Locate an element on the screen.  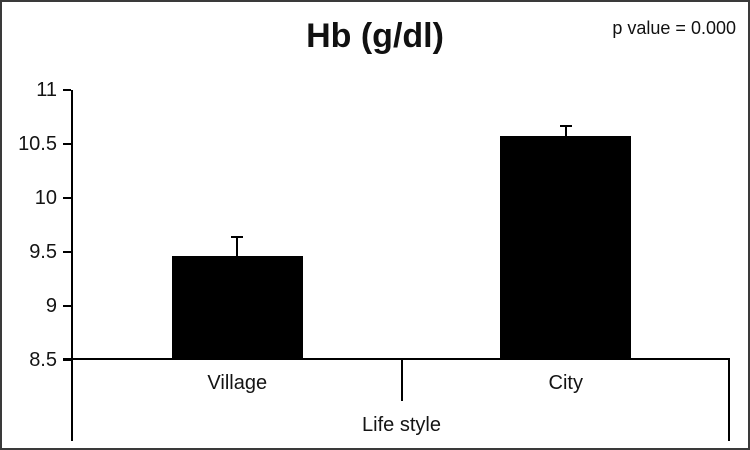
bar-village is located at coordinates (237, 308).